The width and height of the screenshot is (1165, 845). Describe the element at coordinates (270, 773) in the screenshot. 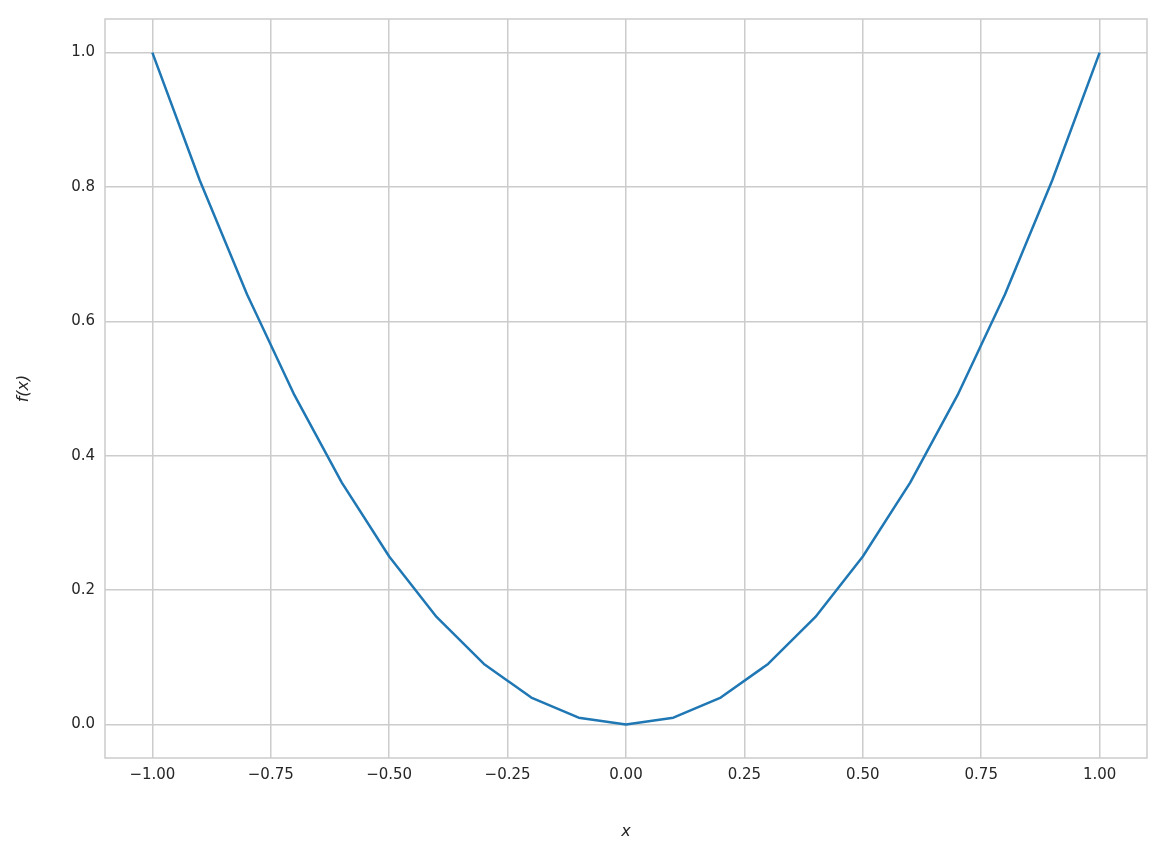

I see `x-tick-label: −0.75` at that location.